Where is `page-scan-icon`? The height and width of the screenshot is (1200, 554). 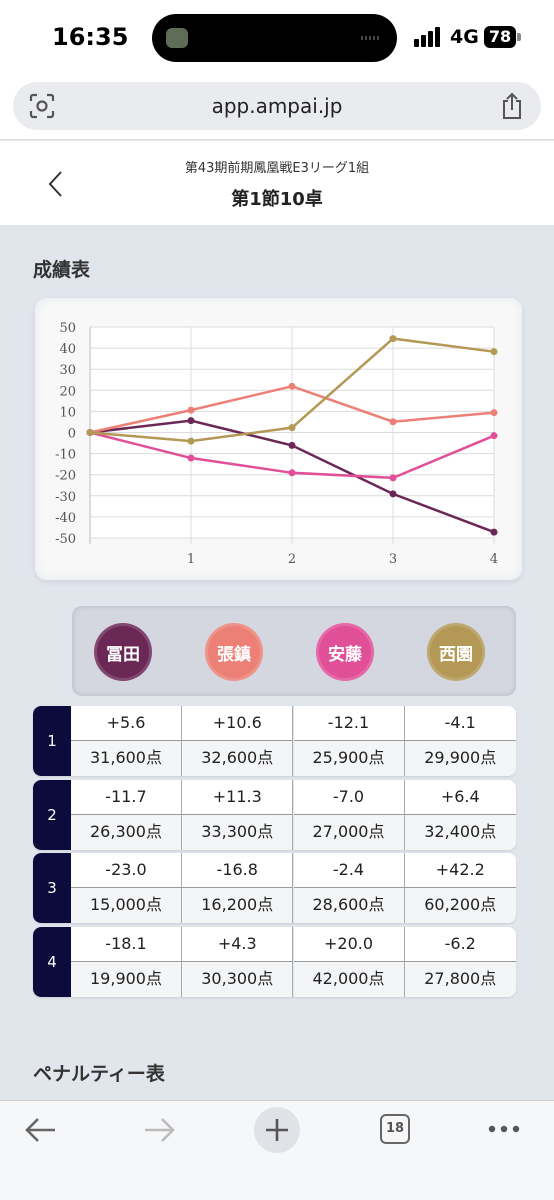 page-scan-icon is located at coordinates (42, 106).